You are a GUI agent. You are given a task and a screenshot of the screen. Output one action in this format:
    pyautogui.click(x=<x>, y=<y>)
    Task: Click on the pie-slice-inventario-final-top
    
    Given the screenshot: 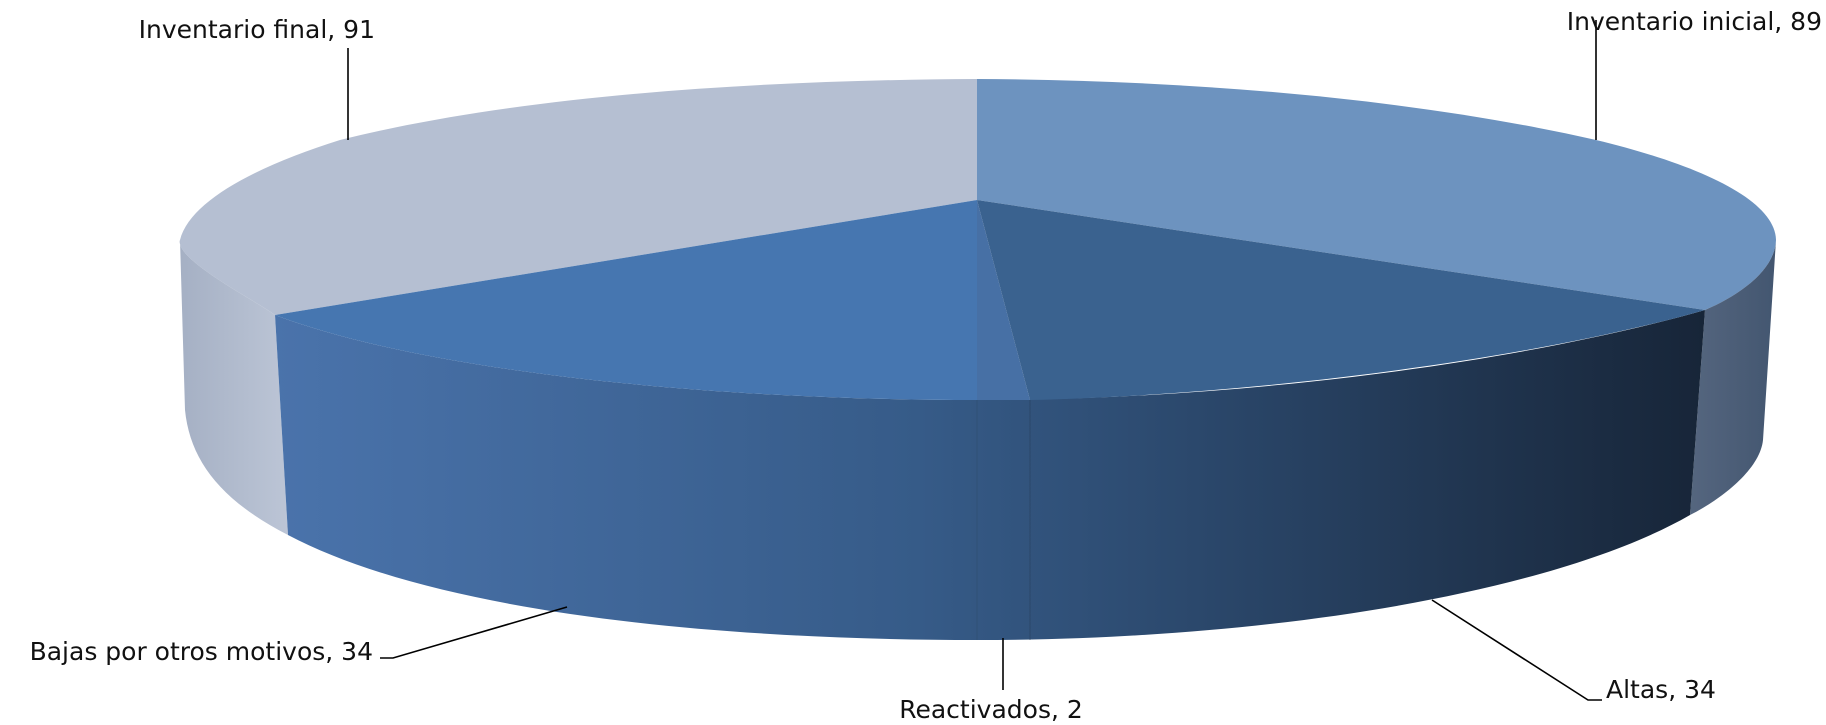 What is the action you would take?
    pyautogui.click(x=578, y=197)
    